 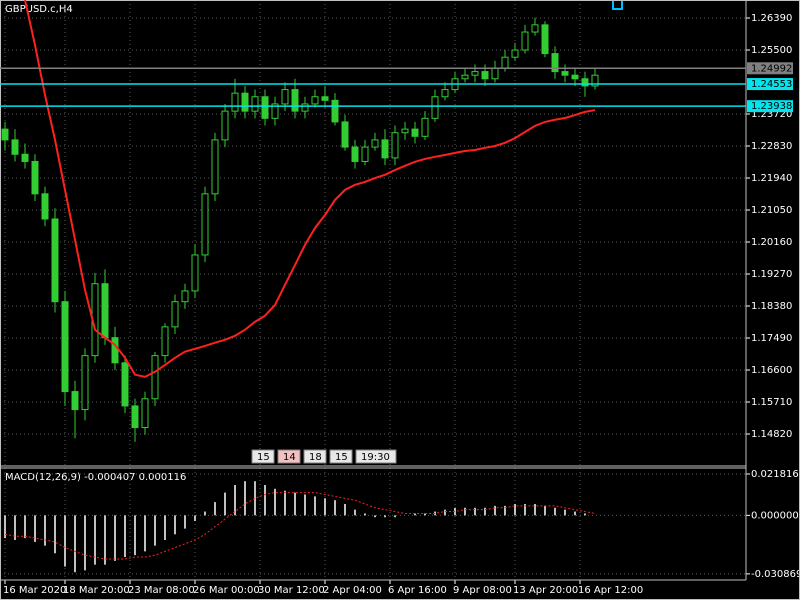 I want to click on x-tick-label: 16 Apr 12:00, so click(x=610, y=590).